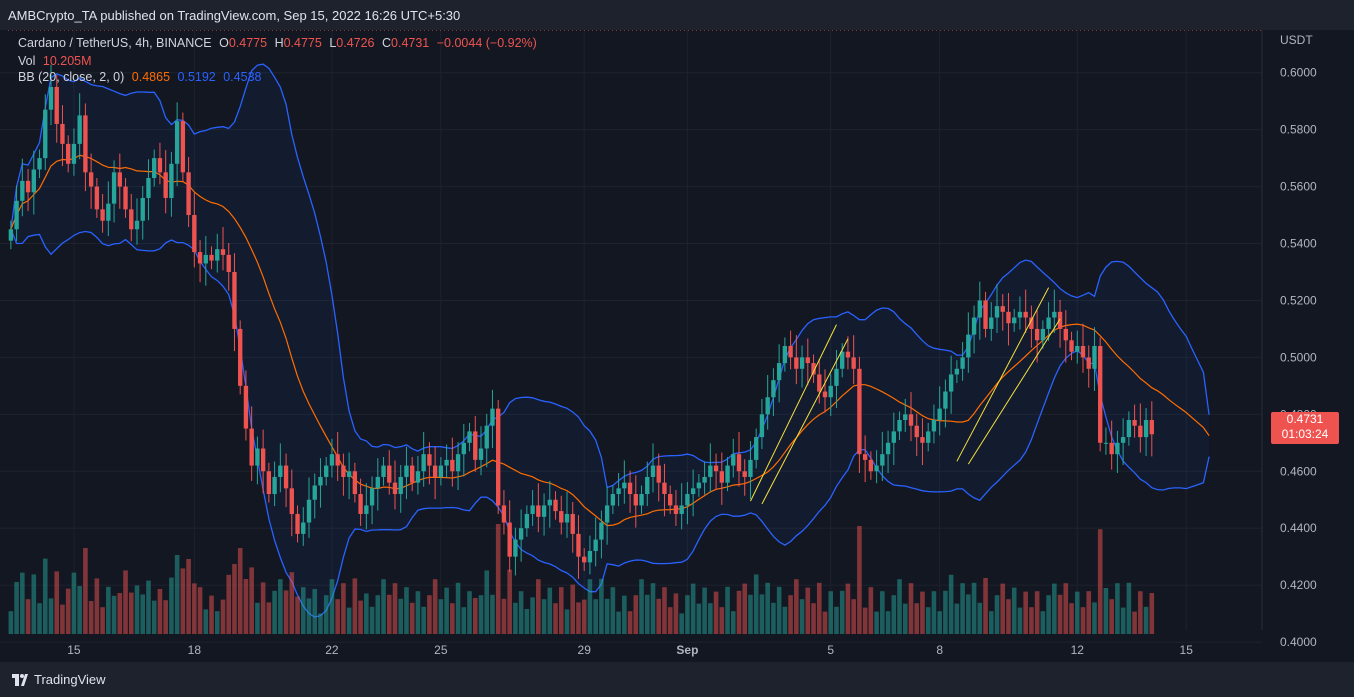 This screenshot has height=697, width=1354. What do you see at coordinates (1298, 130) in the screenshot?
I see `y-tick-label: 0.5800` at bounding box center [1298, 130].